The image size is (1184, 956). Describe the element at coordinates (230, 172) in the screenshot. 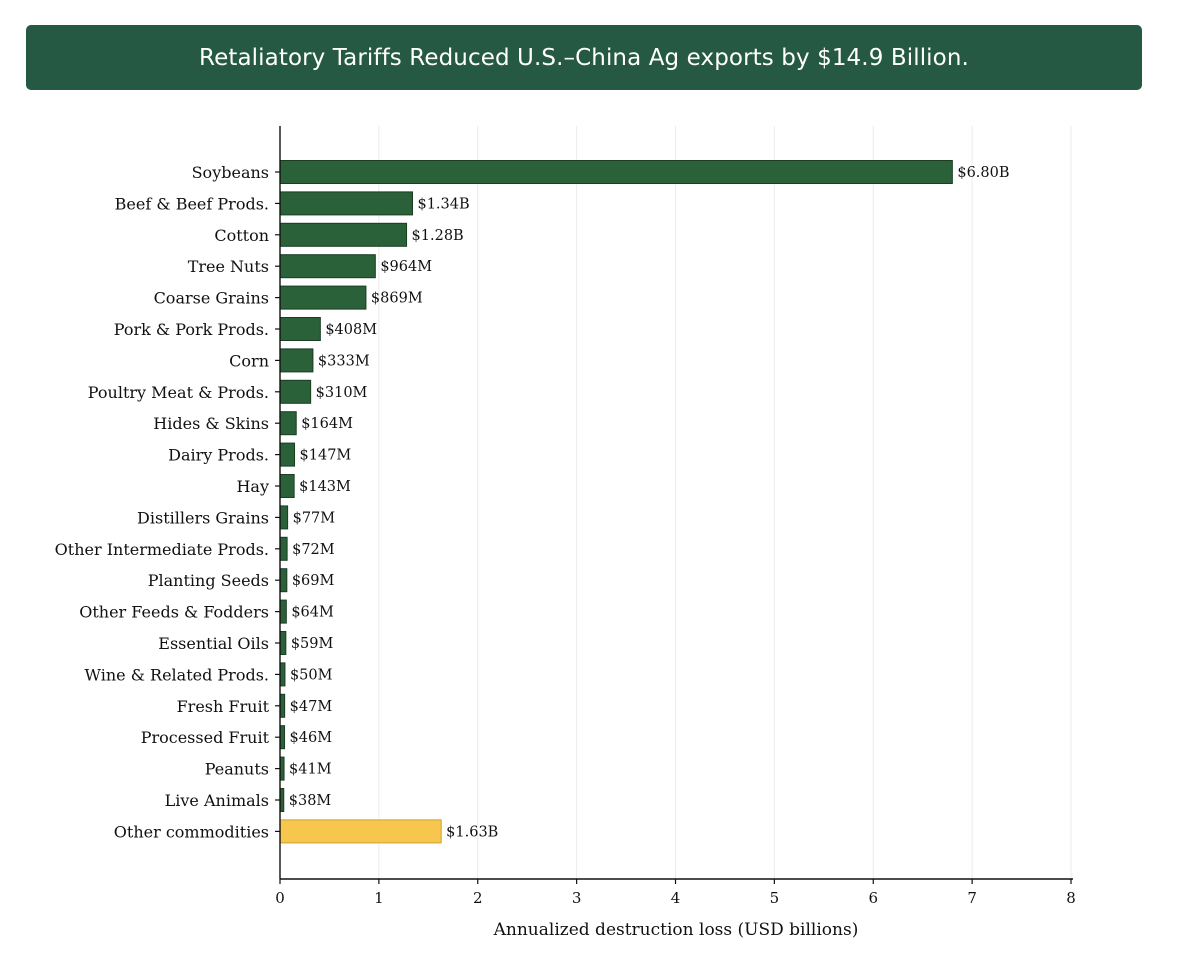

I see `y-tick-label: Soybeans` at that location.